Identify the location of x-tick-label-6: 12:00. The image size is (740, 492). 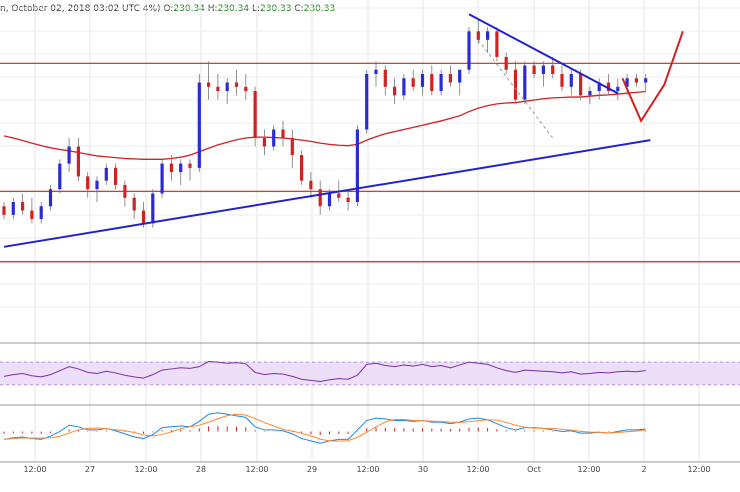
(367, 469).